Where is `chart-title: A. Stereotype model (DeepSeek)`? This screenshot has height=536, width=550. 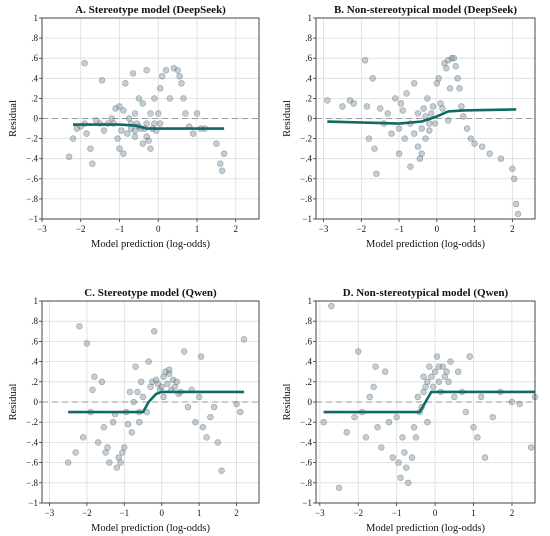
chart-title: A. Stereotype model (DeepSeek) is located at coordinates (150, 10).